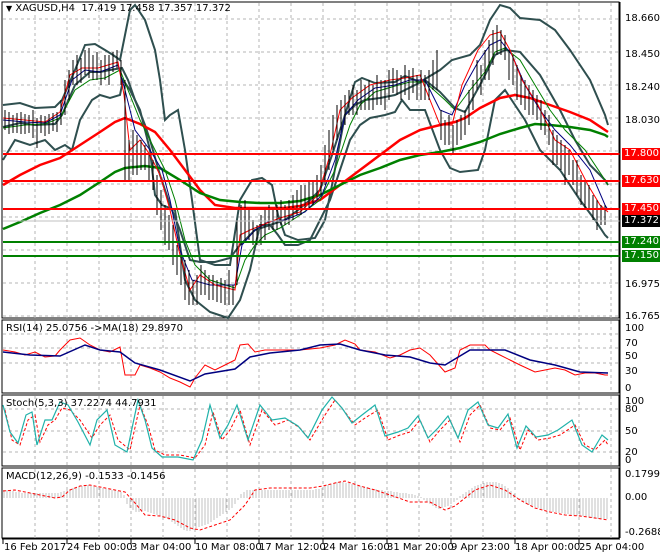  What do you see at coordinates (631, 371) in the screenshot?
I see `rsi-tick: 30` at bounding box center [631, 371].